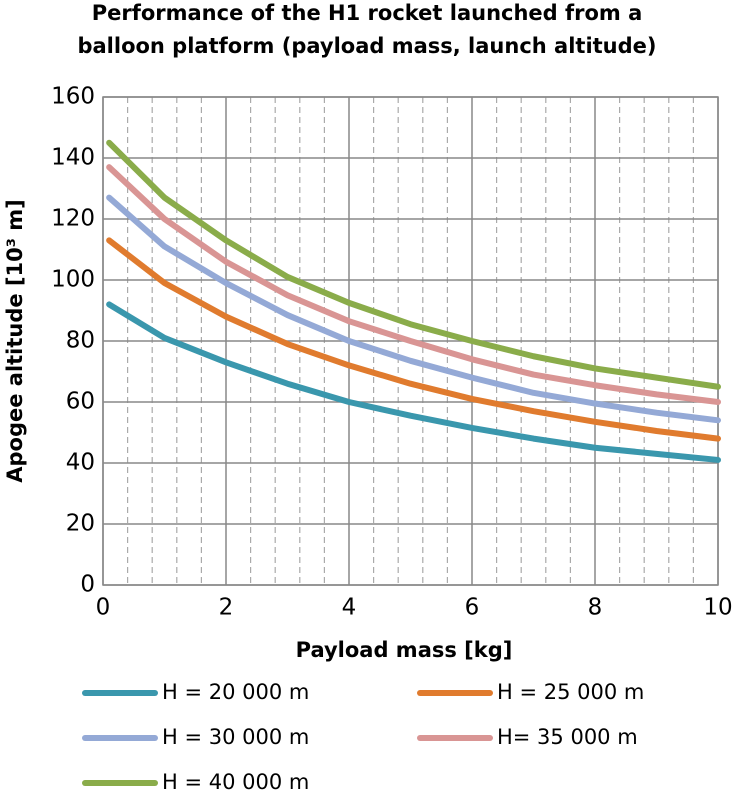 The image size is (735, 794). I want to click on y-tick-label: 160, so click(73, 97).